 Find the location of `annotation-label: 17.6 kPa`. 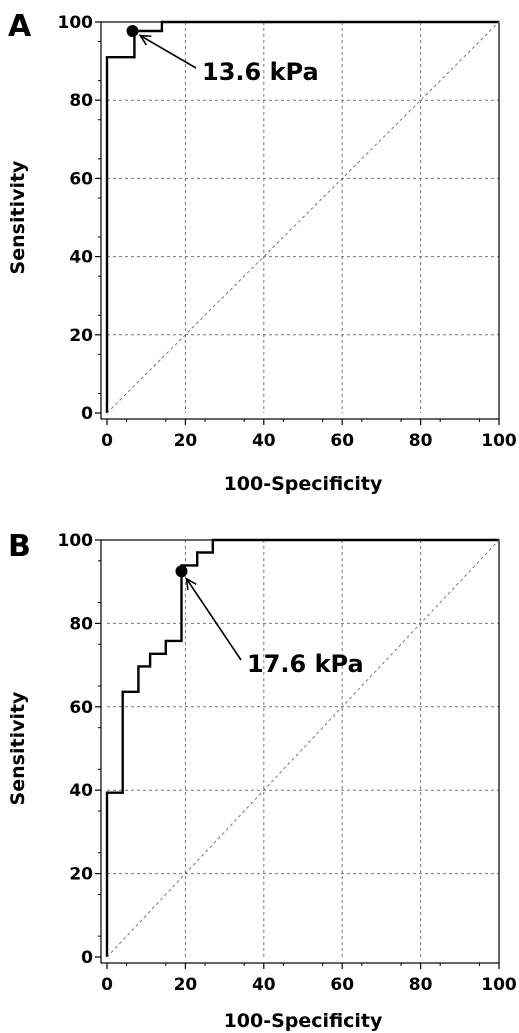

annotation-label: 17.6 kPa is located at coordinates (305, 664).